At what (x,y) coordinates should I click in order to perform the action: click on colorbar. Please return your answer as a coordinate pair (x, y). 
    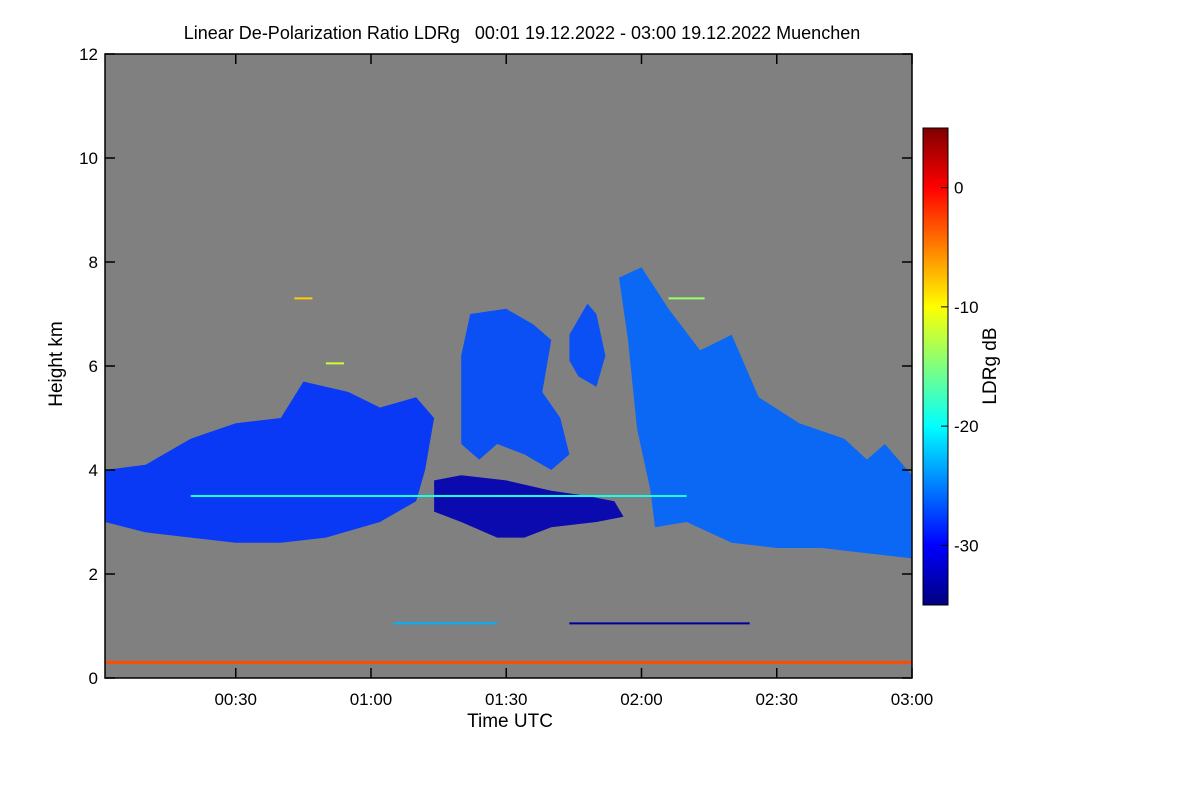
    Looking at the image, I should click on (935, 366).